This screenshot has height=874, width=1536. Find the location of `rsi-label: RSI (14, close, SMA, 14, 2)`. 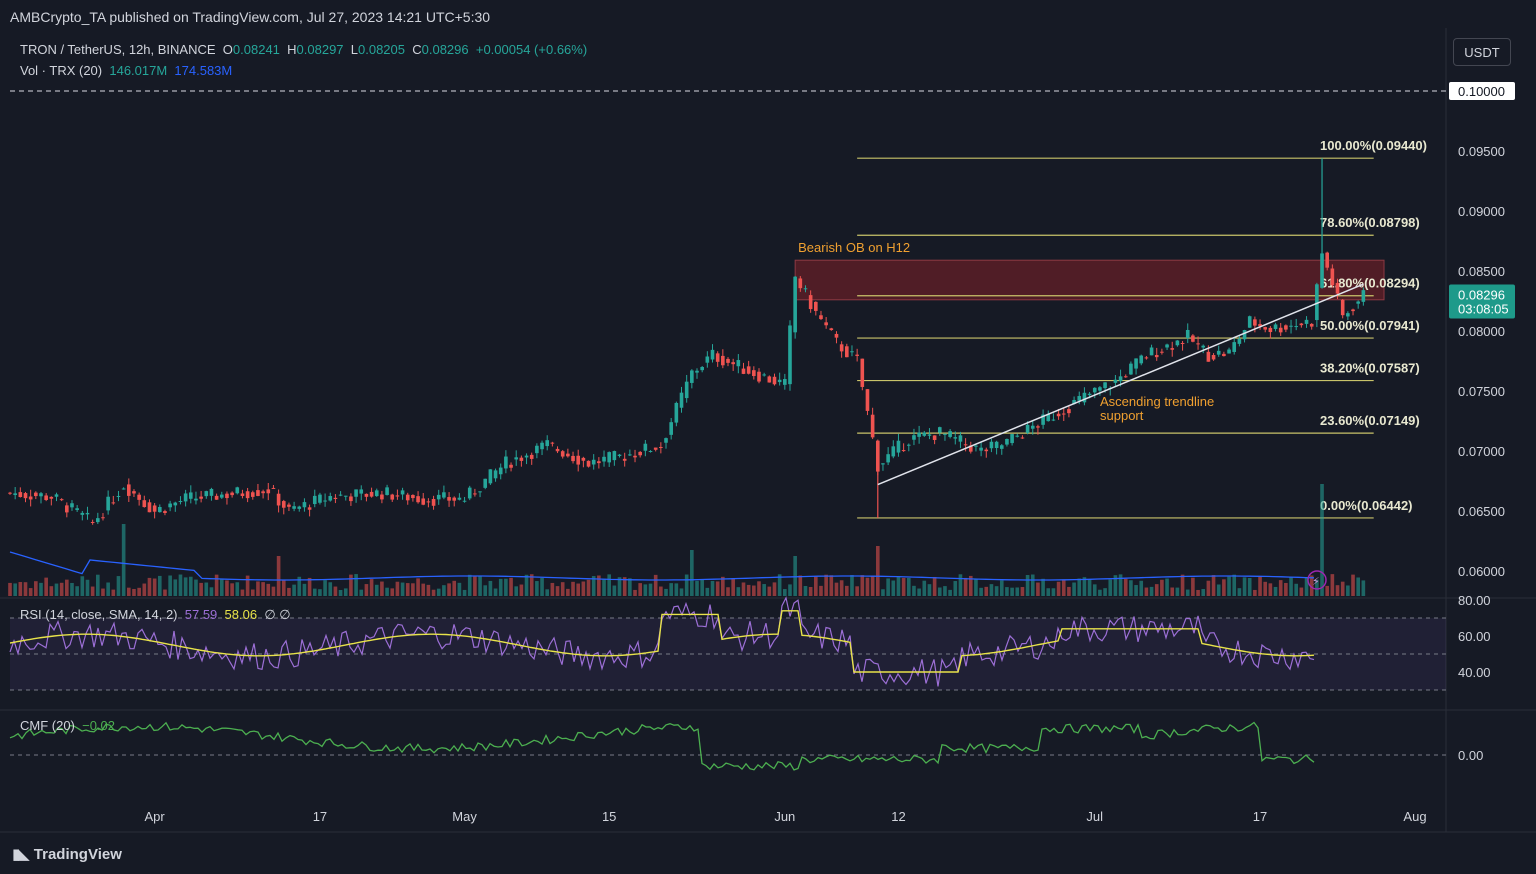

rsi-label: RSI (14, close, SMA, 14, 2) is located at coordinates (99, 614).